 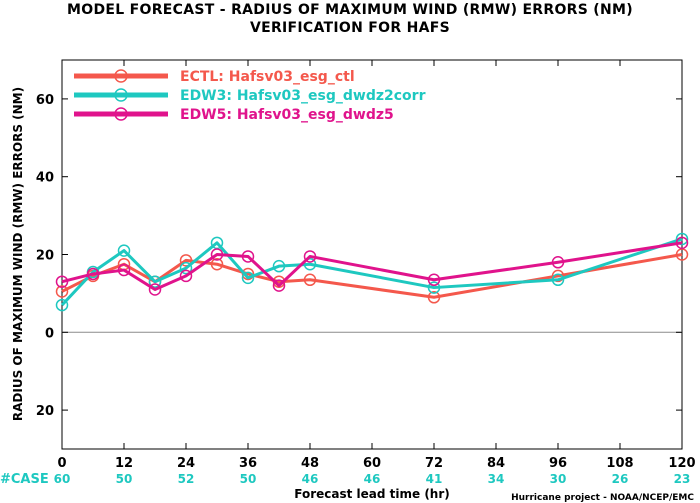 I want to click on y-tick-label: 60, so click(x=45, y=100).